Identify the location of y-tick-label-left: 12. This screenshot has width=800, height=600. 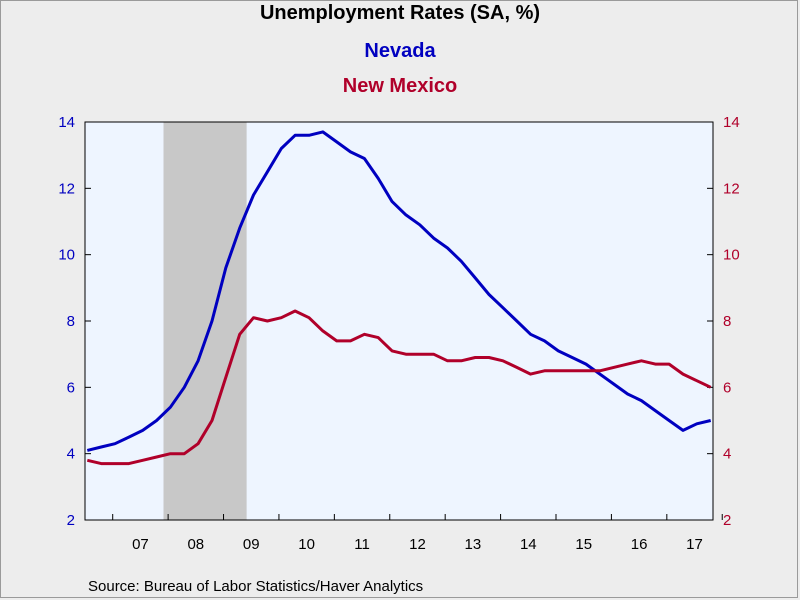
(66, 188).